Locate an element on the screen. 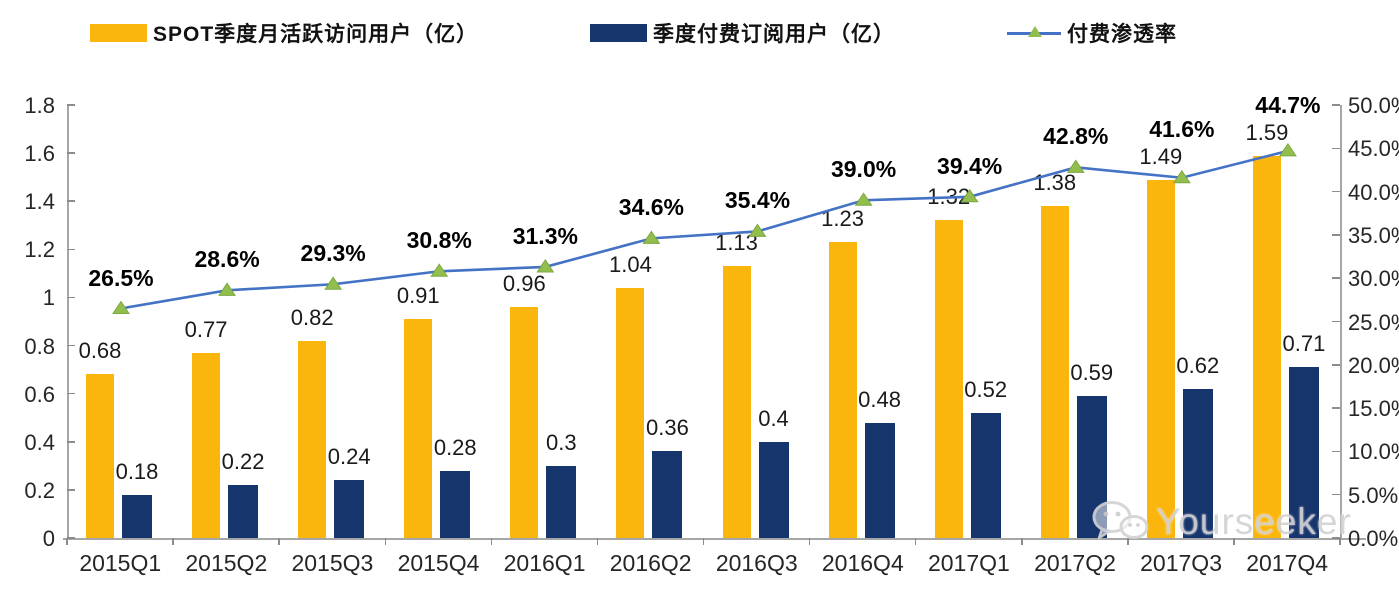  subs-value-label: 0.36 is located at coordinates (667, 428).